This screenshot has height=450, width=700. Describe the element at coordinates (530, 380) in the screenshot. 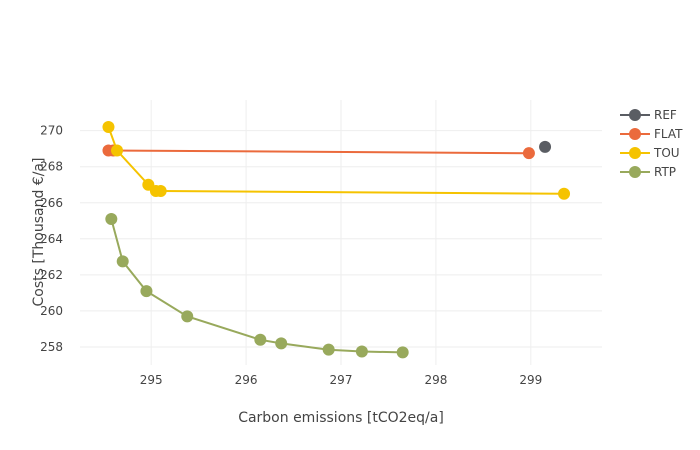

I see `x-tick-label: 299` at that location.